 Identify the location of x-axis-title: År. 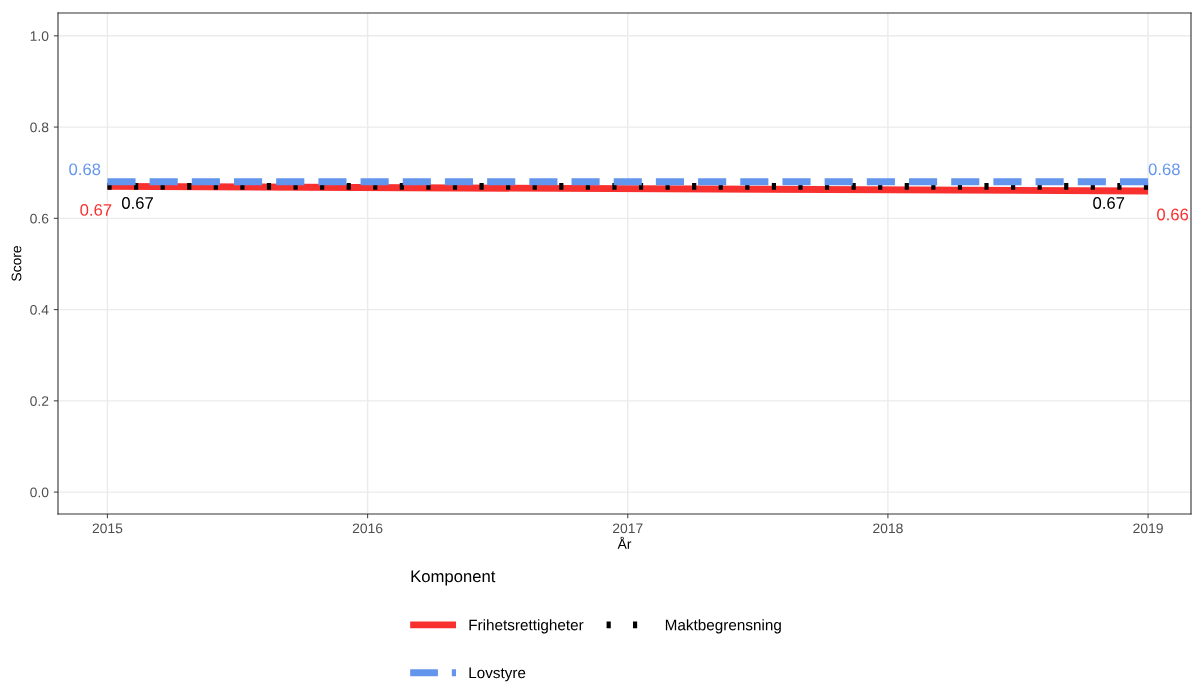
(624, 542).